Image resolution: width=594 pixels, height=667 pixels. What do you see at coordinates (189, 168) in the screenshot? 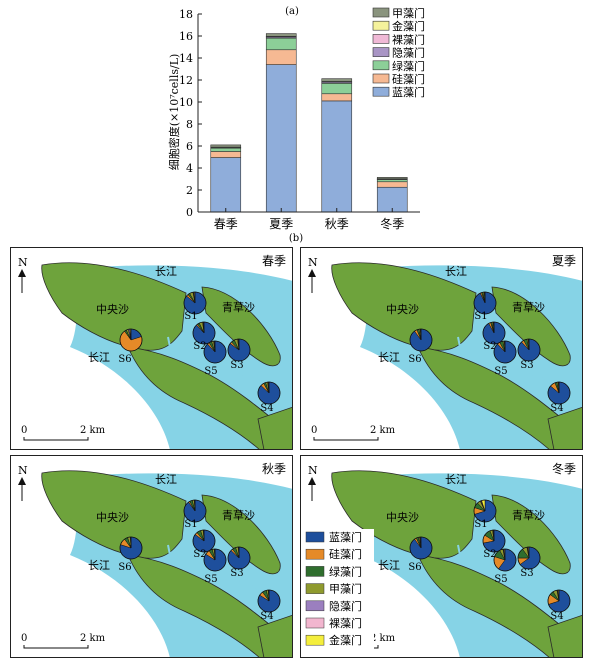
I see `y-tick-label: 4` at bounding box center [189, 168].